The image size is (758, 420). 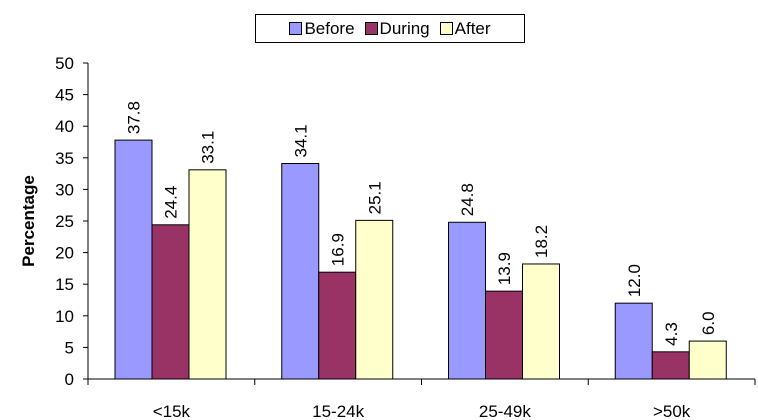 What do you see at coordinates (371, 28) in the screenshot?
I see `legend-swatch-during` at bounding box center [371, 28].